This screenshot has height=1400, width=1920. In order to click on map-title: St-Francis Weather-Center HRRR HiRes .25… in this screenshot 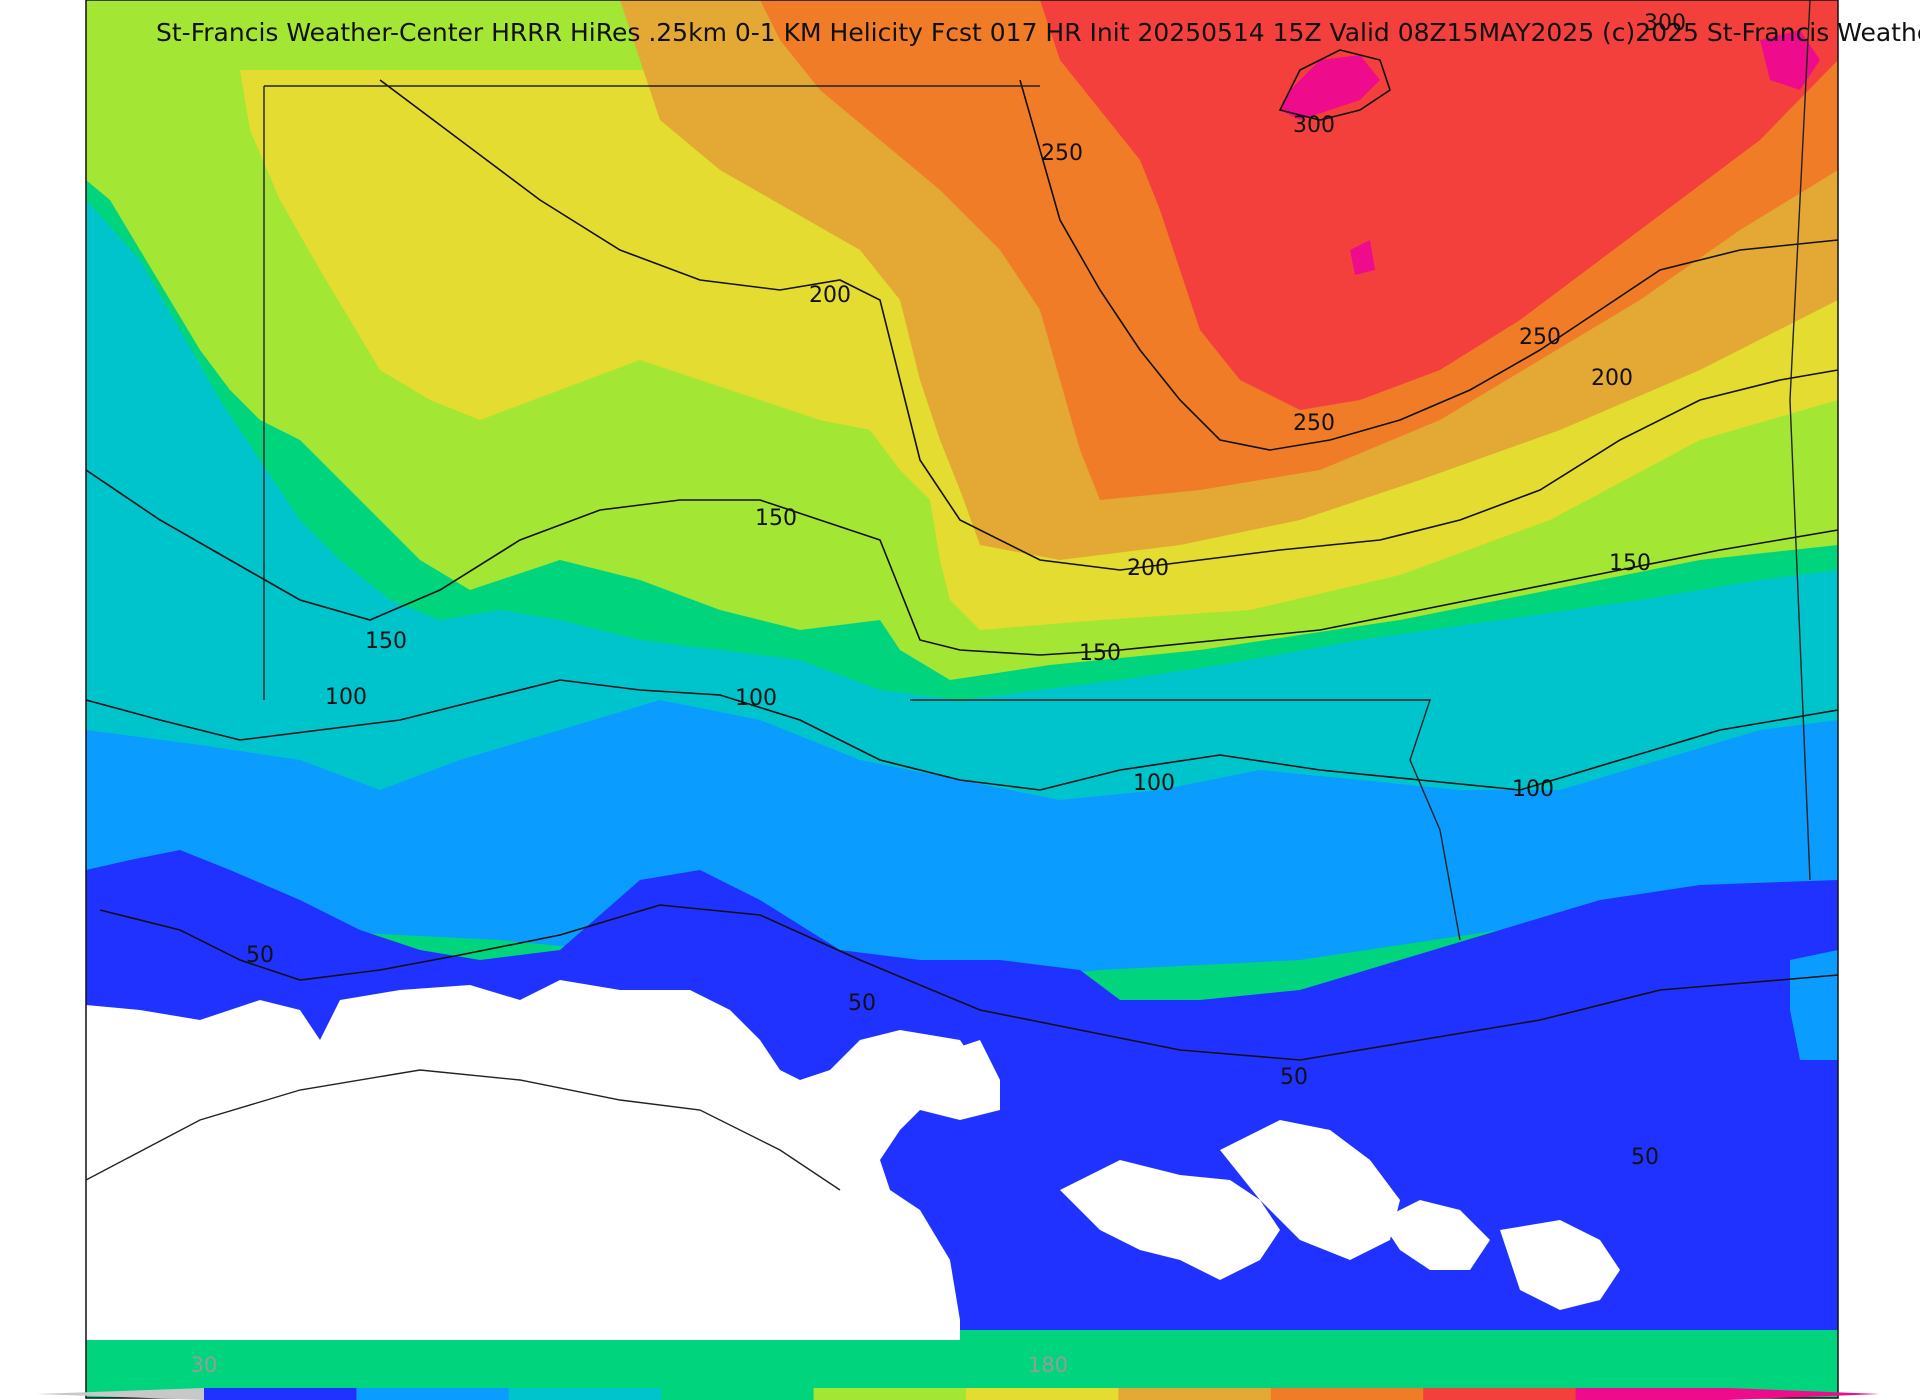, I will do `click(1038, 32)`.